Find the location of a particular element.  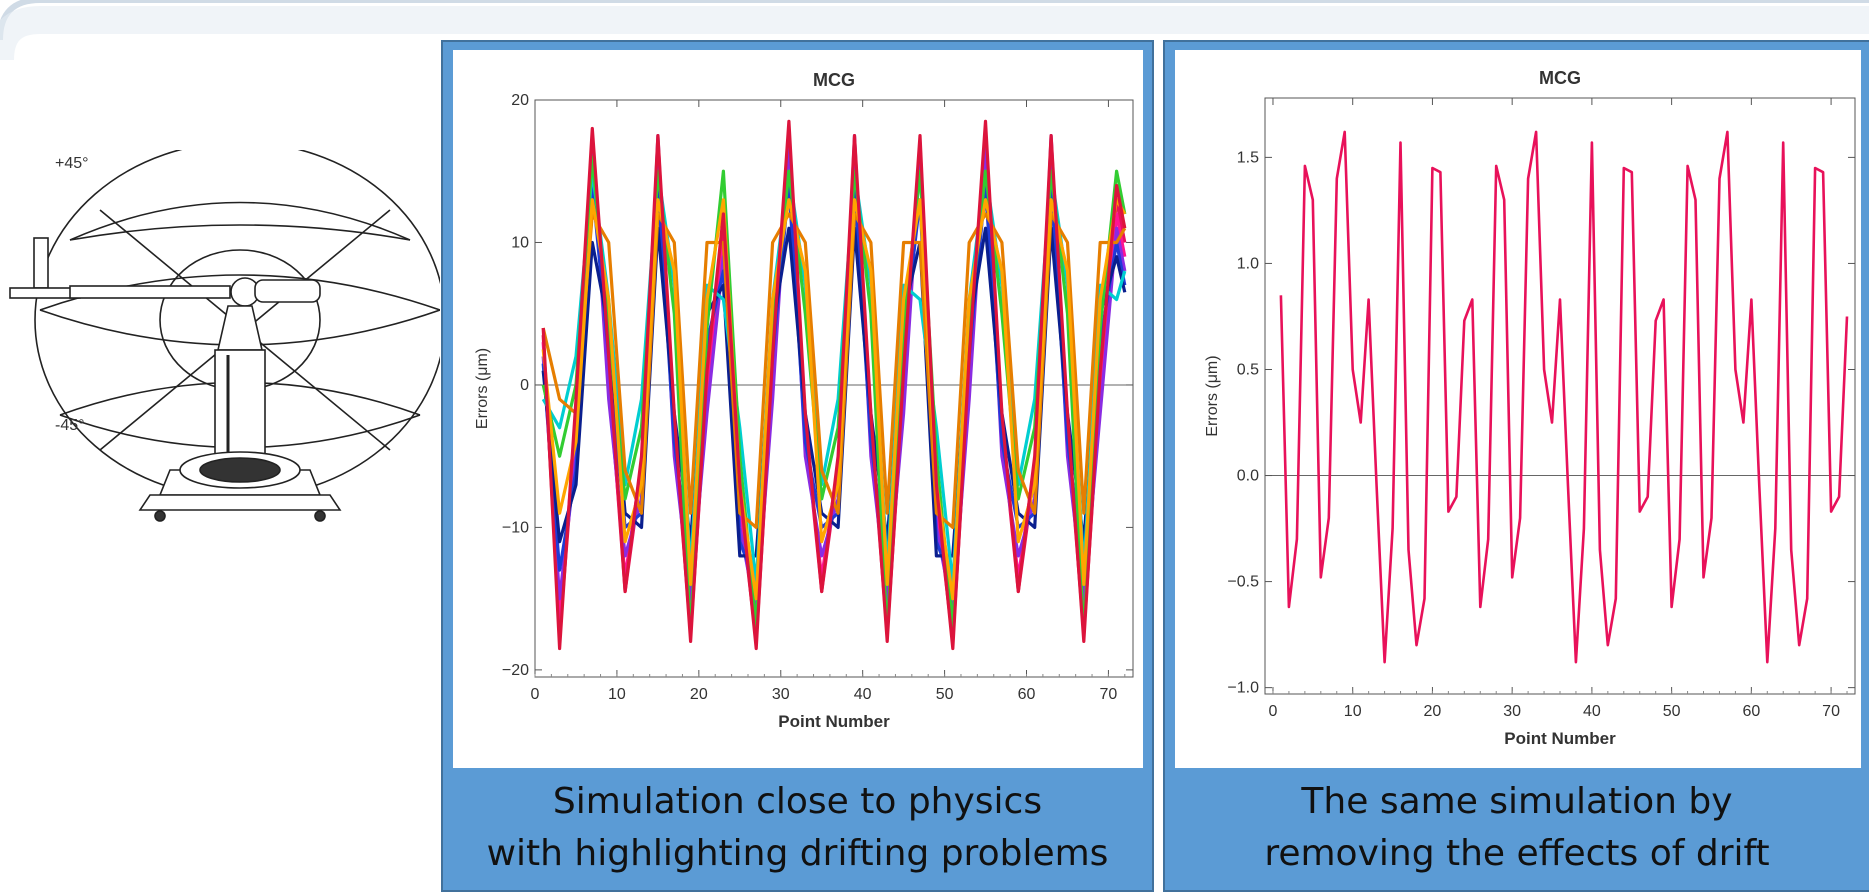

left-caption-line1: Simulation close to physics is located at coordinates (797, 801).